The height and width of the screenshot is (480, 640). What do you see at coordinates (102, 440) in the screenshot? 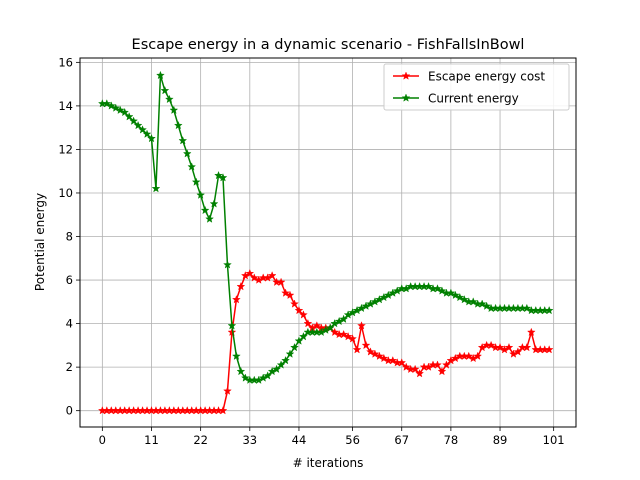
I see `x-tick-label: 0` at bounding box center [102, 440].